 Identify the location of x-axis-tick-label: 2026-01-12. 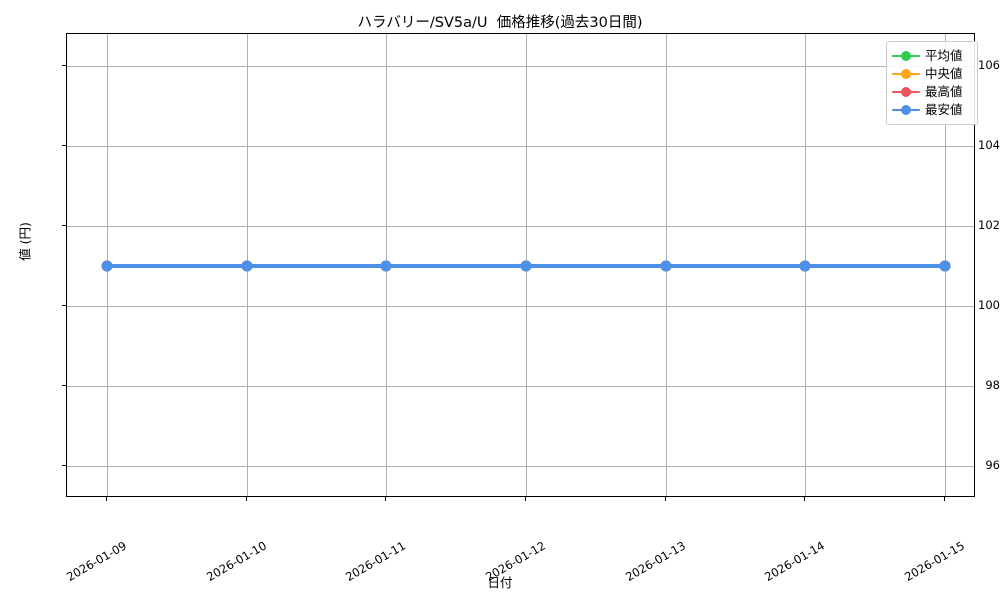
(544, 544).